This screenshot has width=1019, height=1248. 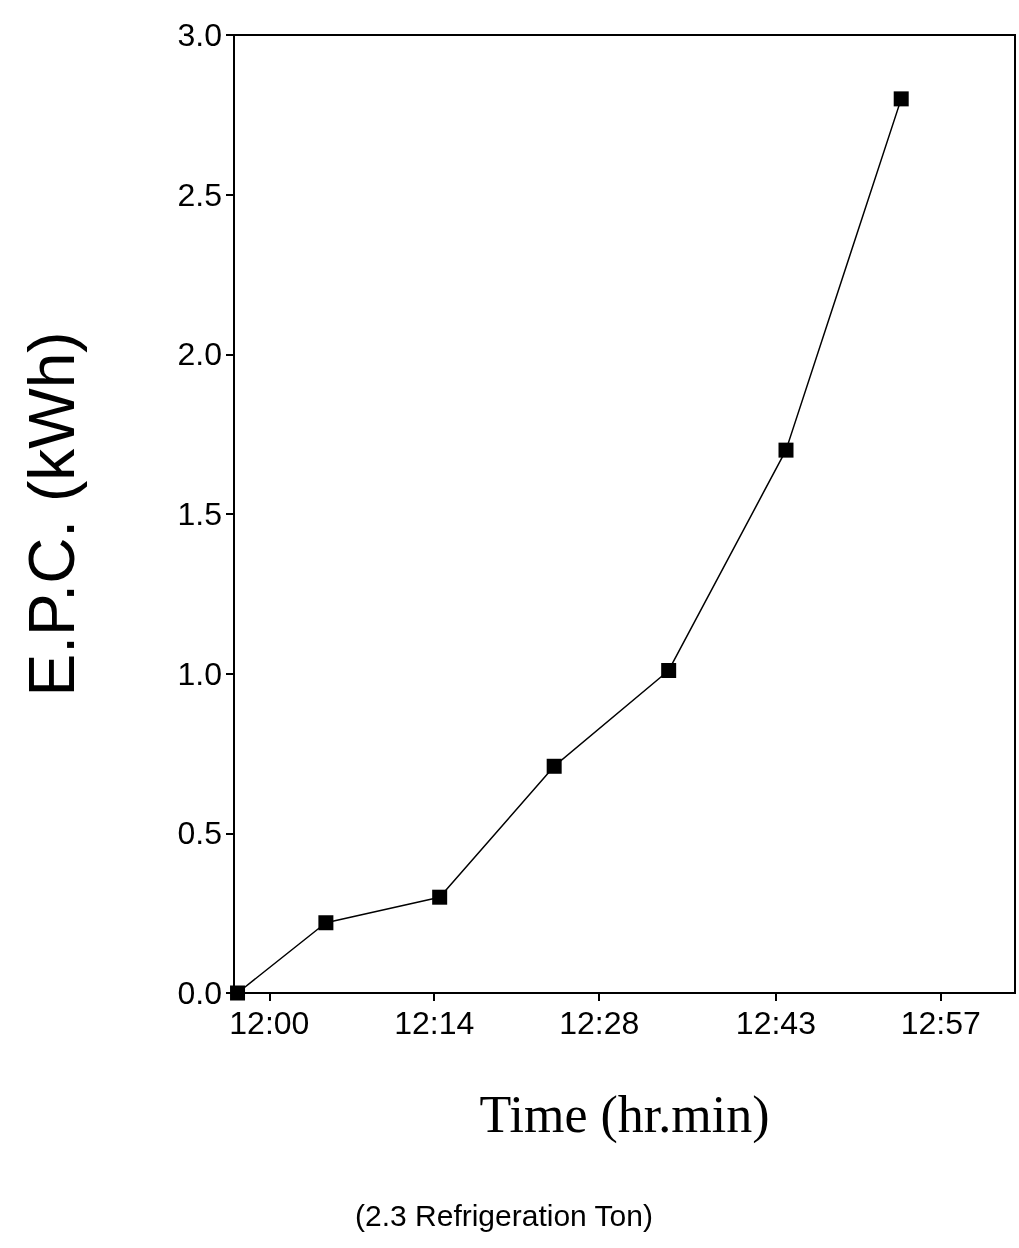 I want to click on x-tick-label: 12:14, so click(x=434, y=1023).